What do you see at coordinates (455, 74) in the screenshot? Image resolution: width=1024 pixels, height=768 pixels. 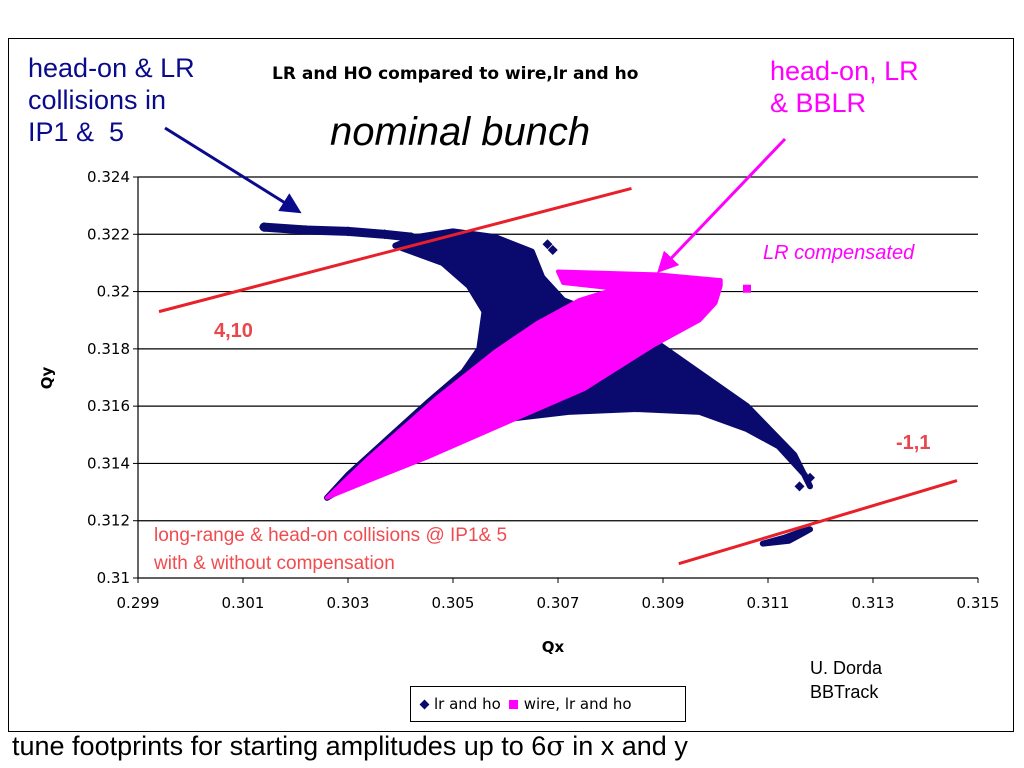 I see `chart-title: LR and HO compared to wire,lr and ho` at bounding box center [455, 74].